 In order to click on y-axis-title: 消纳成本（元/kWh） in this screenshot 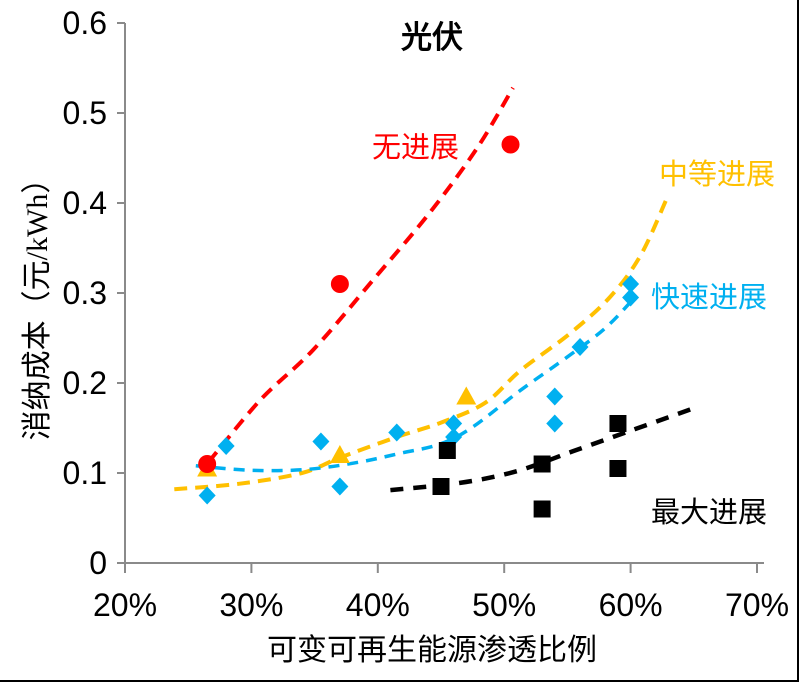, I will do `click(37, 302)`.